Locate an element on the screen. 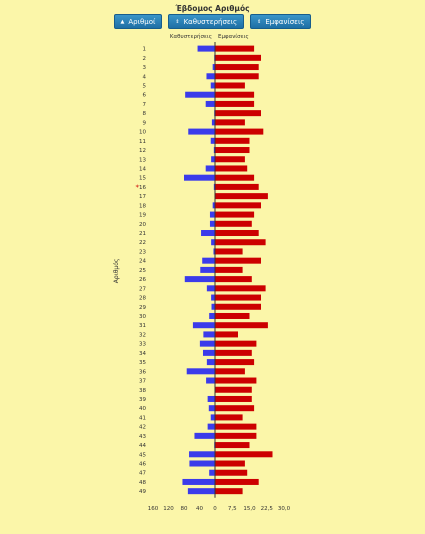  category-label: 30 is located at coordinates (142, 317).